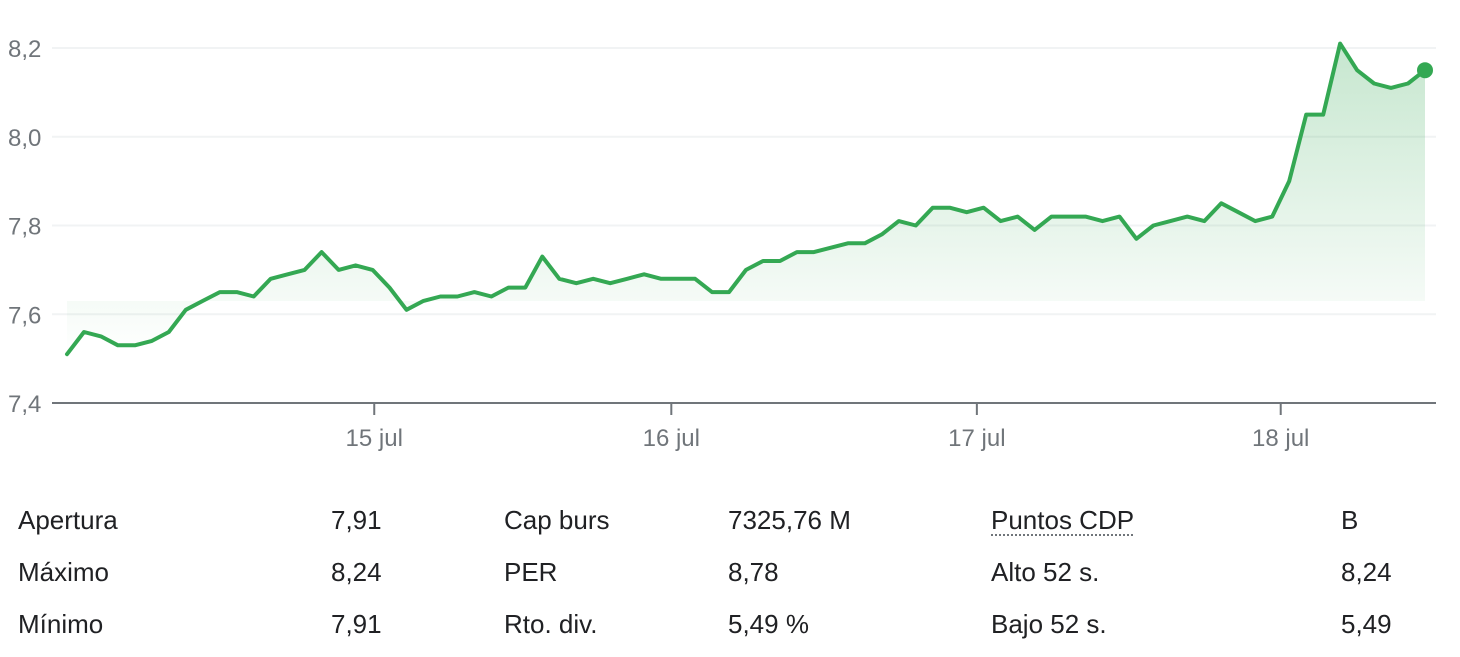  What do you see at coordinates (531, 572) in the screenshot?
I see `stat-label: PER` at bounding box center [531, 572].